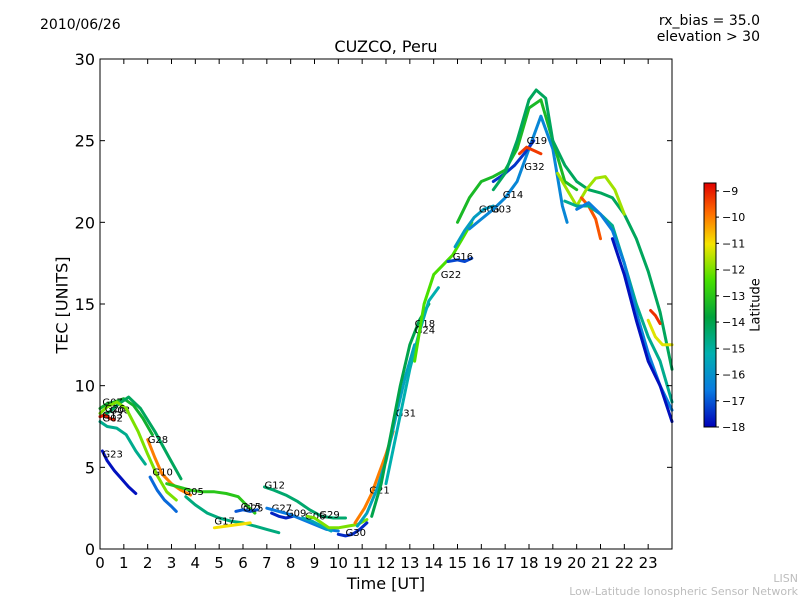 The image size is (800, 600). I want to click on y-tick-label: 15, so click(85, 304).